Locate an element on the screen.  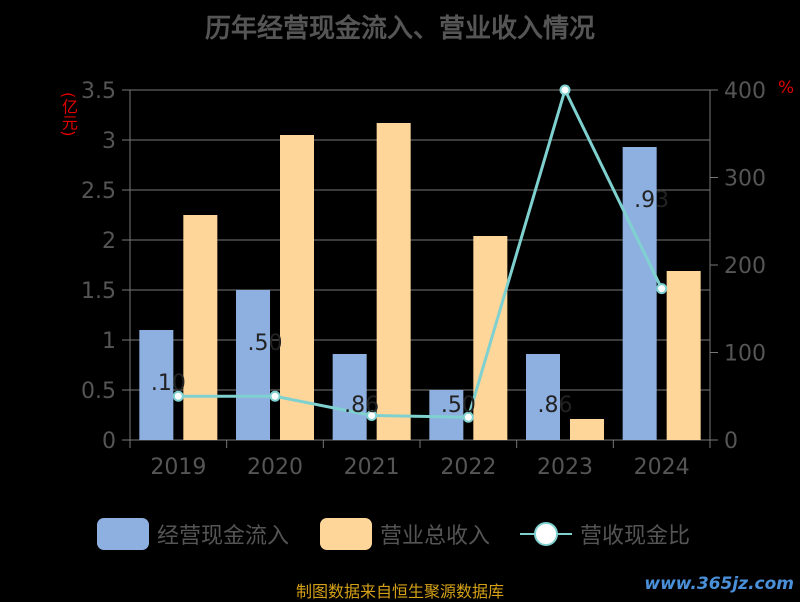
x-tick-label: 2021 is located at coordinates (372, 467).